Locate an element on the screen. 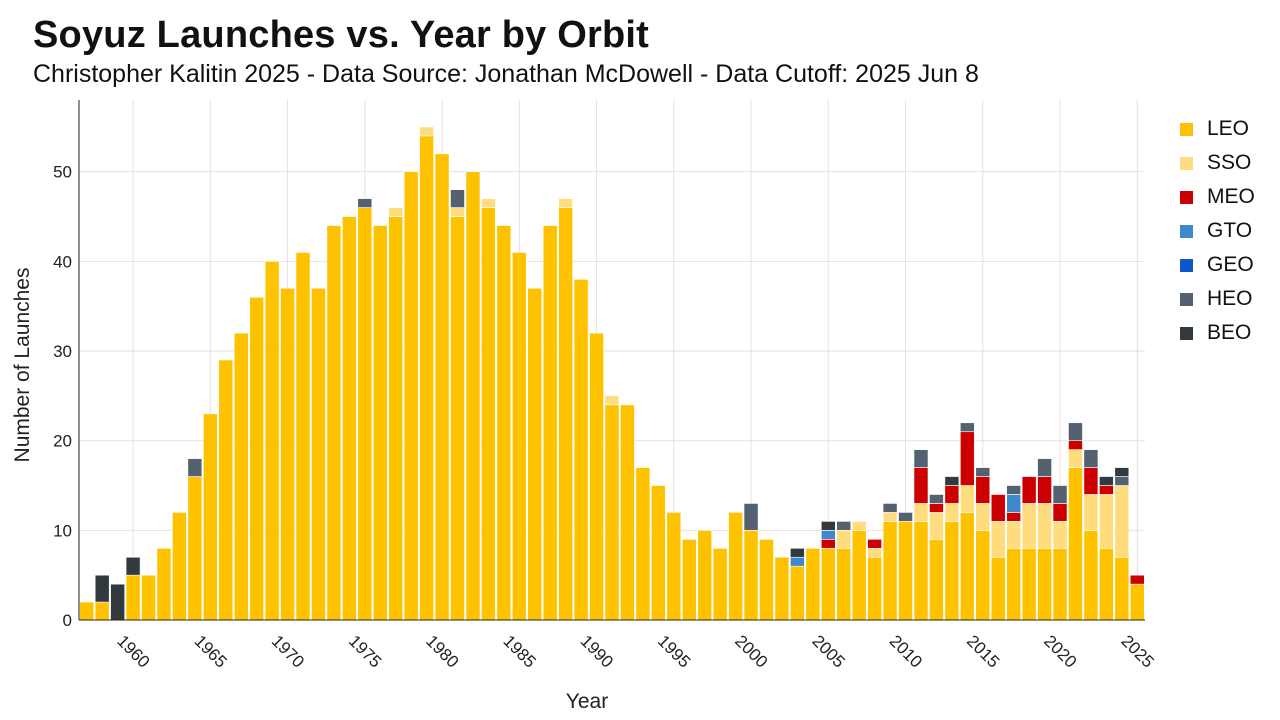 This screenshot has height=720, width=1280. bar-leo-1977 is located at coordinates (396, 418).